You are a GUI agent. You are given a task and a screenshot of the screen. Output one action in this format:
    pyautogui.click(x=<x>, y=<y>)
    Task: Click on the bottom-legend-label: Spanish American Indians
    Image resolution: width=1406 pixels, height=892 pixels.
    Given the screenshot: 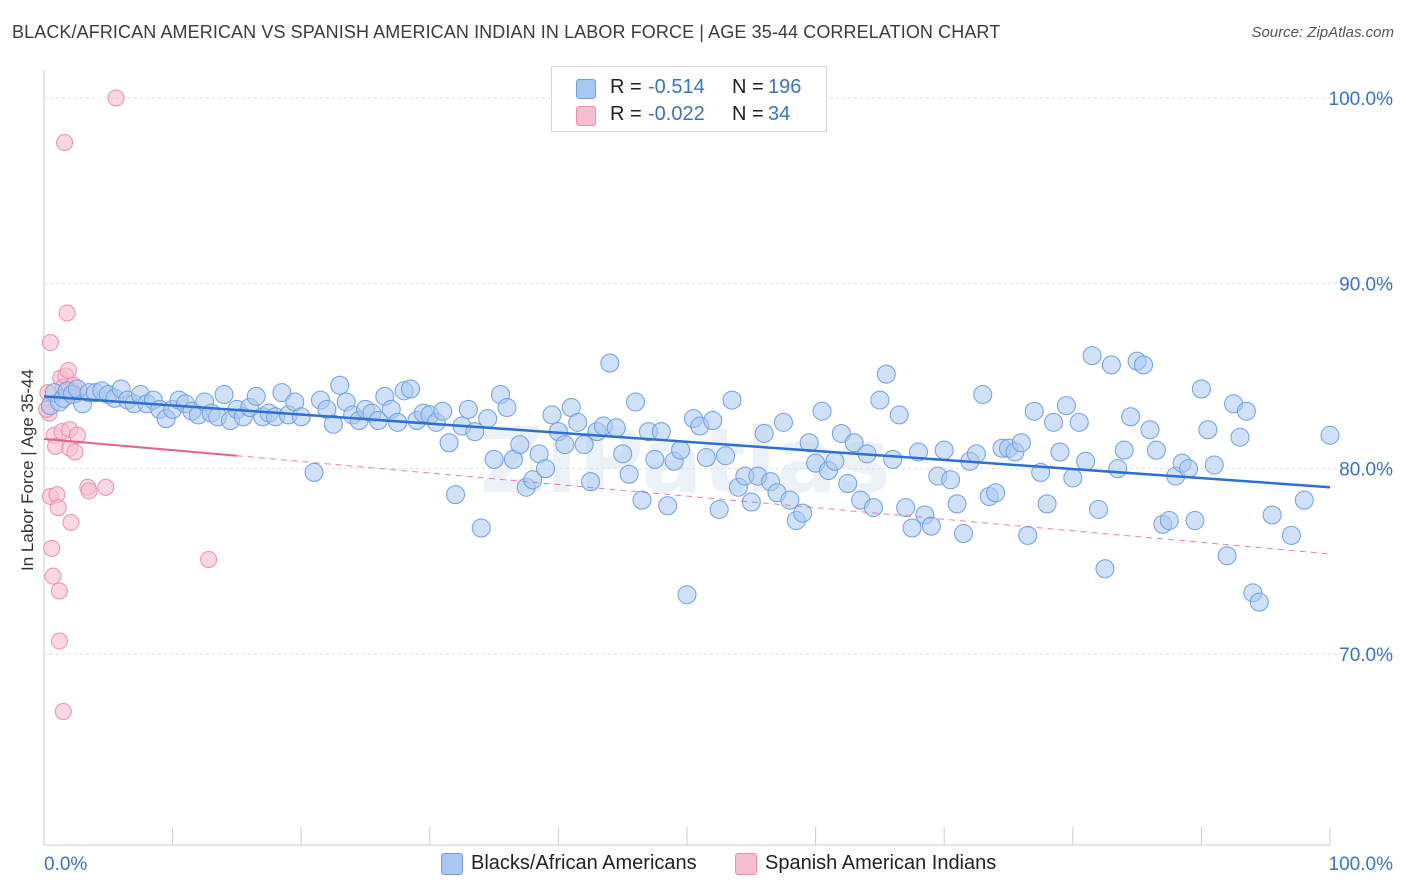 What is the action you would take?
    pyautogui.click(x=881, y=863)
    